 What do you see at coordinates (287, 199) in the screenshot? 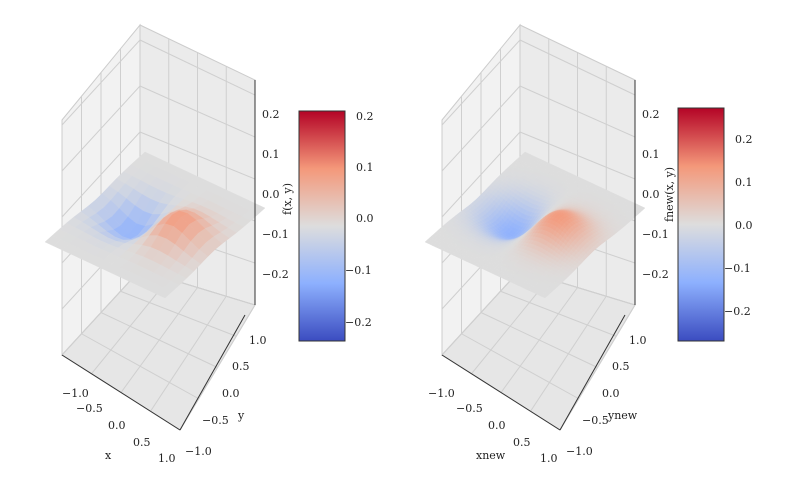
I see `z-axis-label: f(x, y)` at bounding box center [287, 199].